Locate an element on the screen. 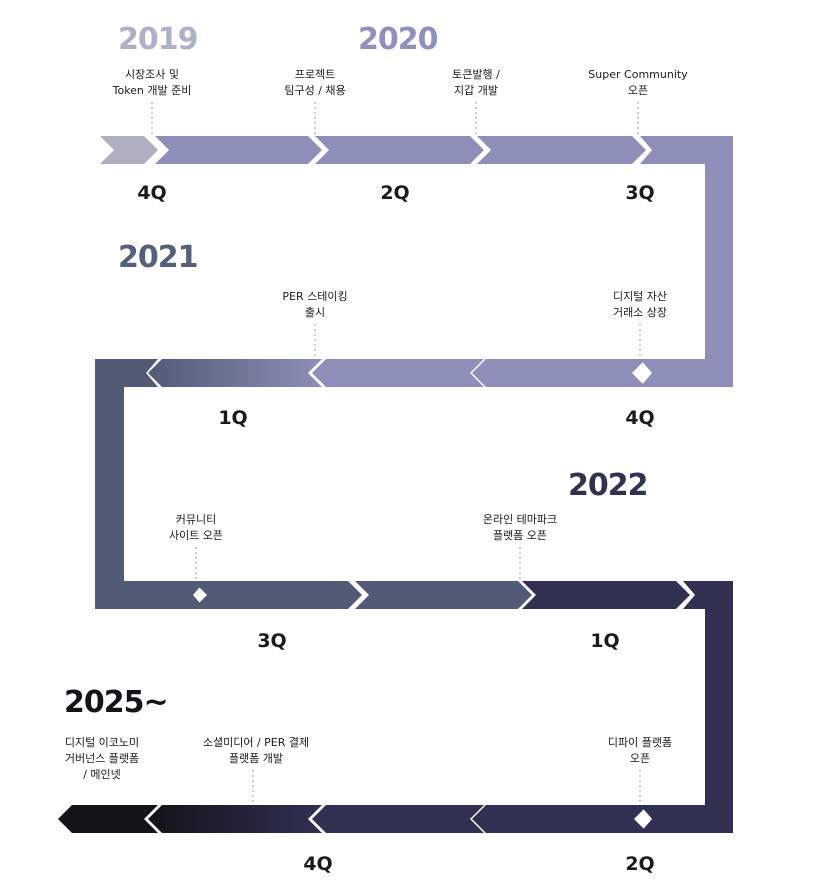 This screenshot has width=830, height=894. event-line: 소셜미디어 / PER 결제 is located at coordinates (256, 742).